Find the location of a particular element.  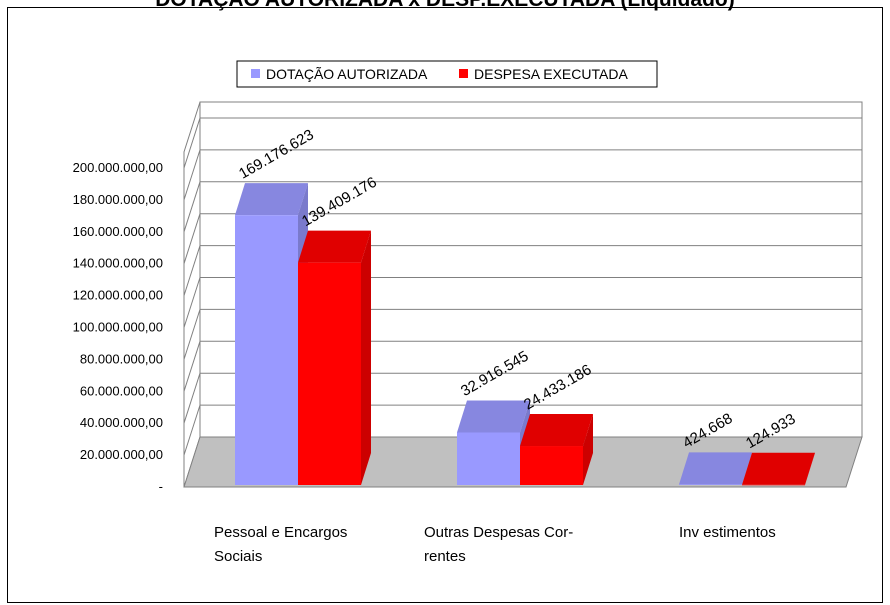

y-tick-label: 140.000.000,00 is located at coordinates (118, 263).